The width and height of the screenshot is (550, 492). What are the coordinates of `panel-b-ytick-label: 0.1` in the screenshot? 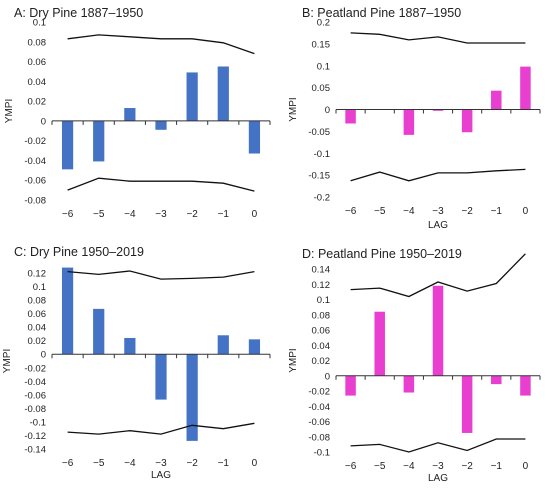 It's located at (323, 66).